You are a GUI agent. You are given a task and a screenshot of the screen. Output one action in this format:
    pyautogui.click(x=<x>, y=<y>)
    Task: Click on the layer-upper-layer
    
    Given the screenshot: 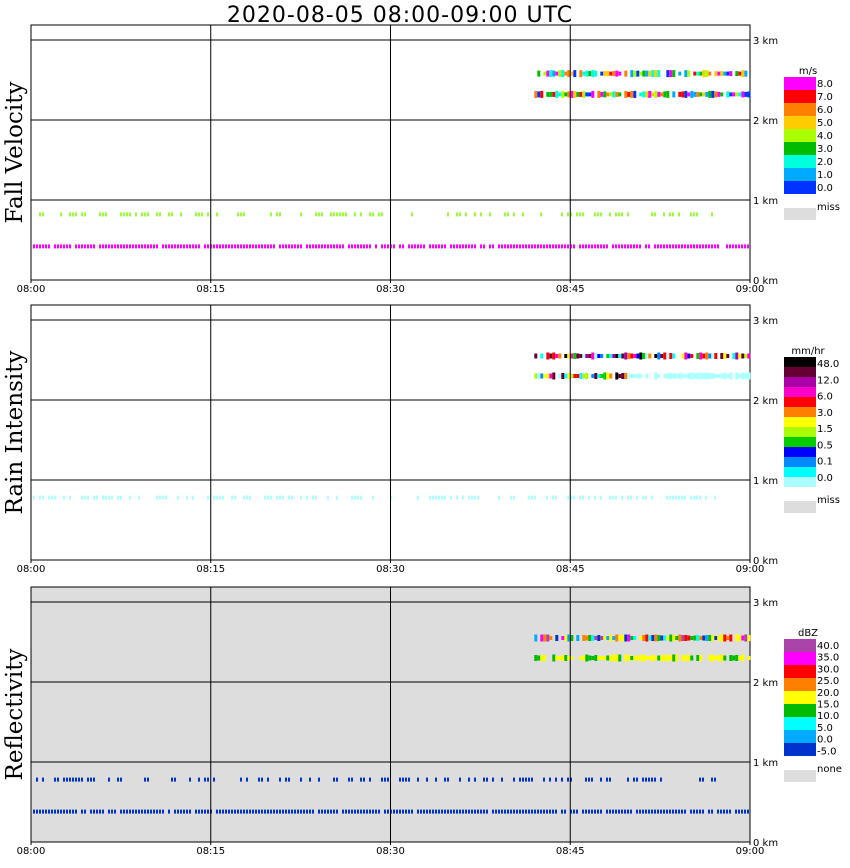 What is the action you would take?
    pyautogui.click(x=642, y=74)
    